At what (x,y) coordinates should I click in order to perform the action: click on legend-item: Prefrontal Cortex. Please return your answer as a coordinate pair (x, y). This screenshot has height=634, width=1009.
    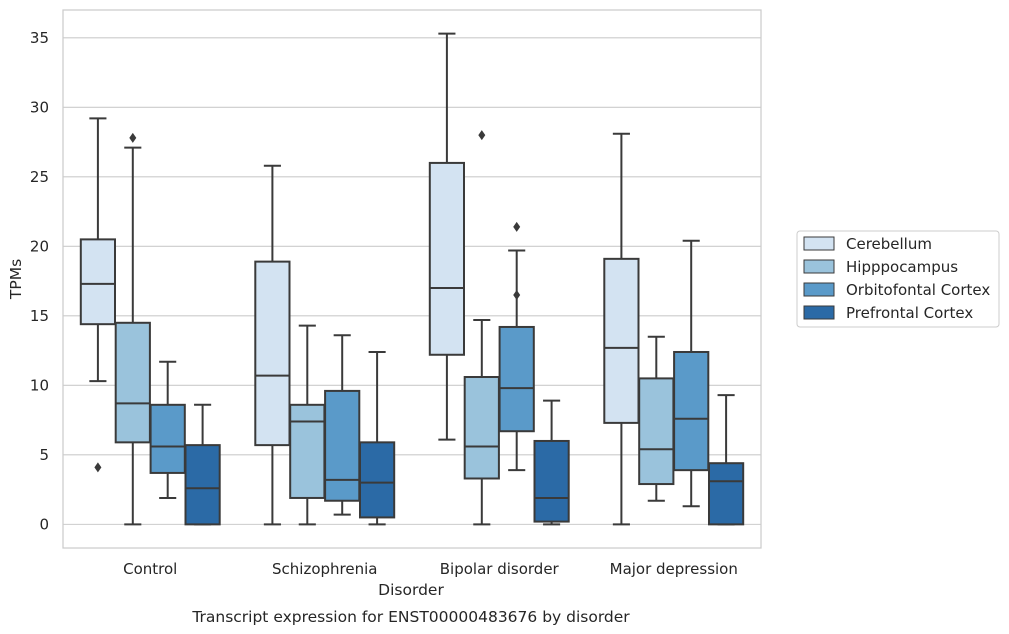
    Looking at the image, I should click on (888, 313).